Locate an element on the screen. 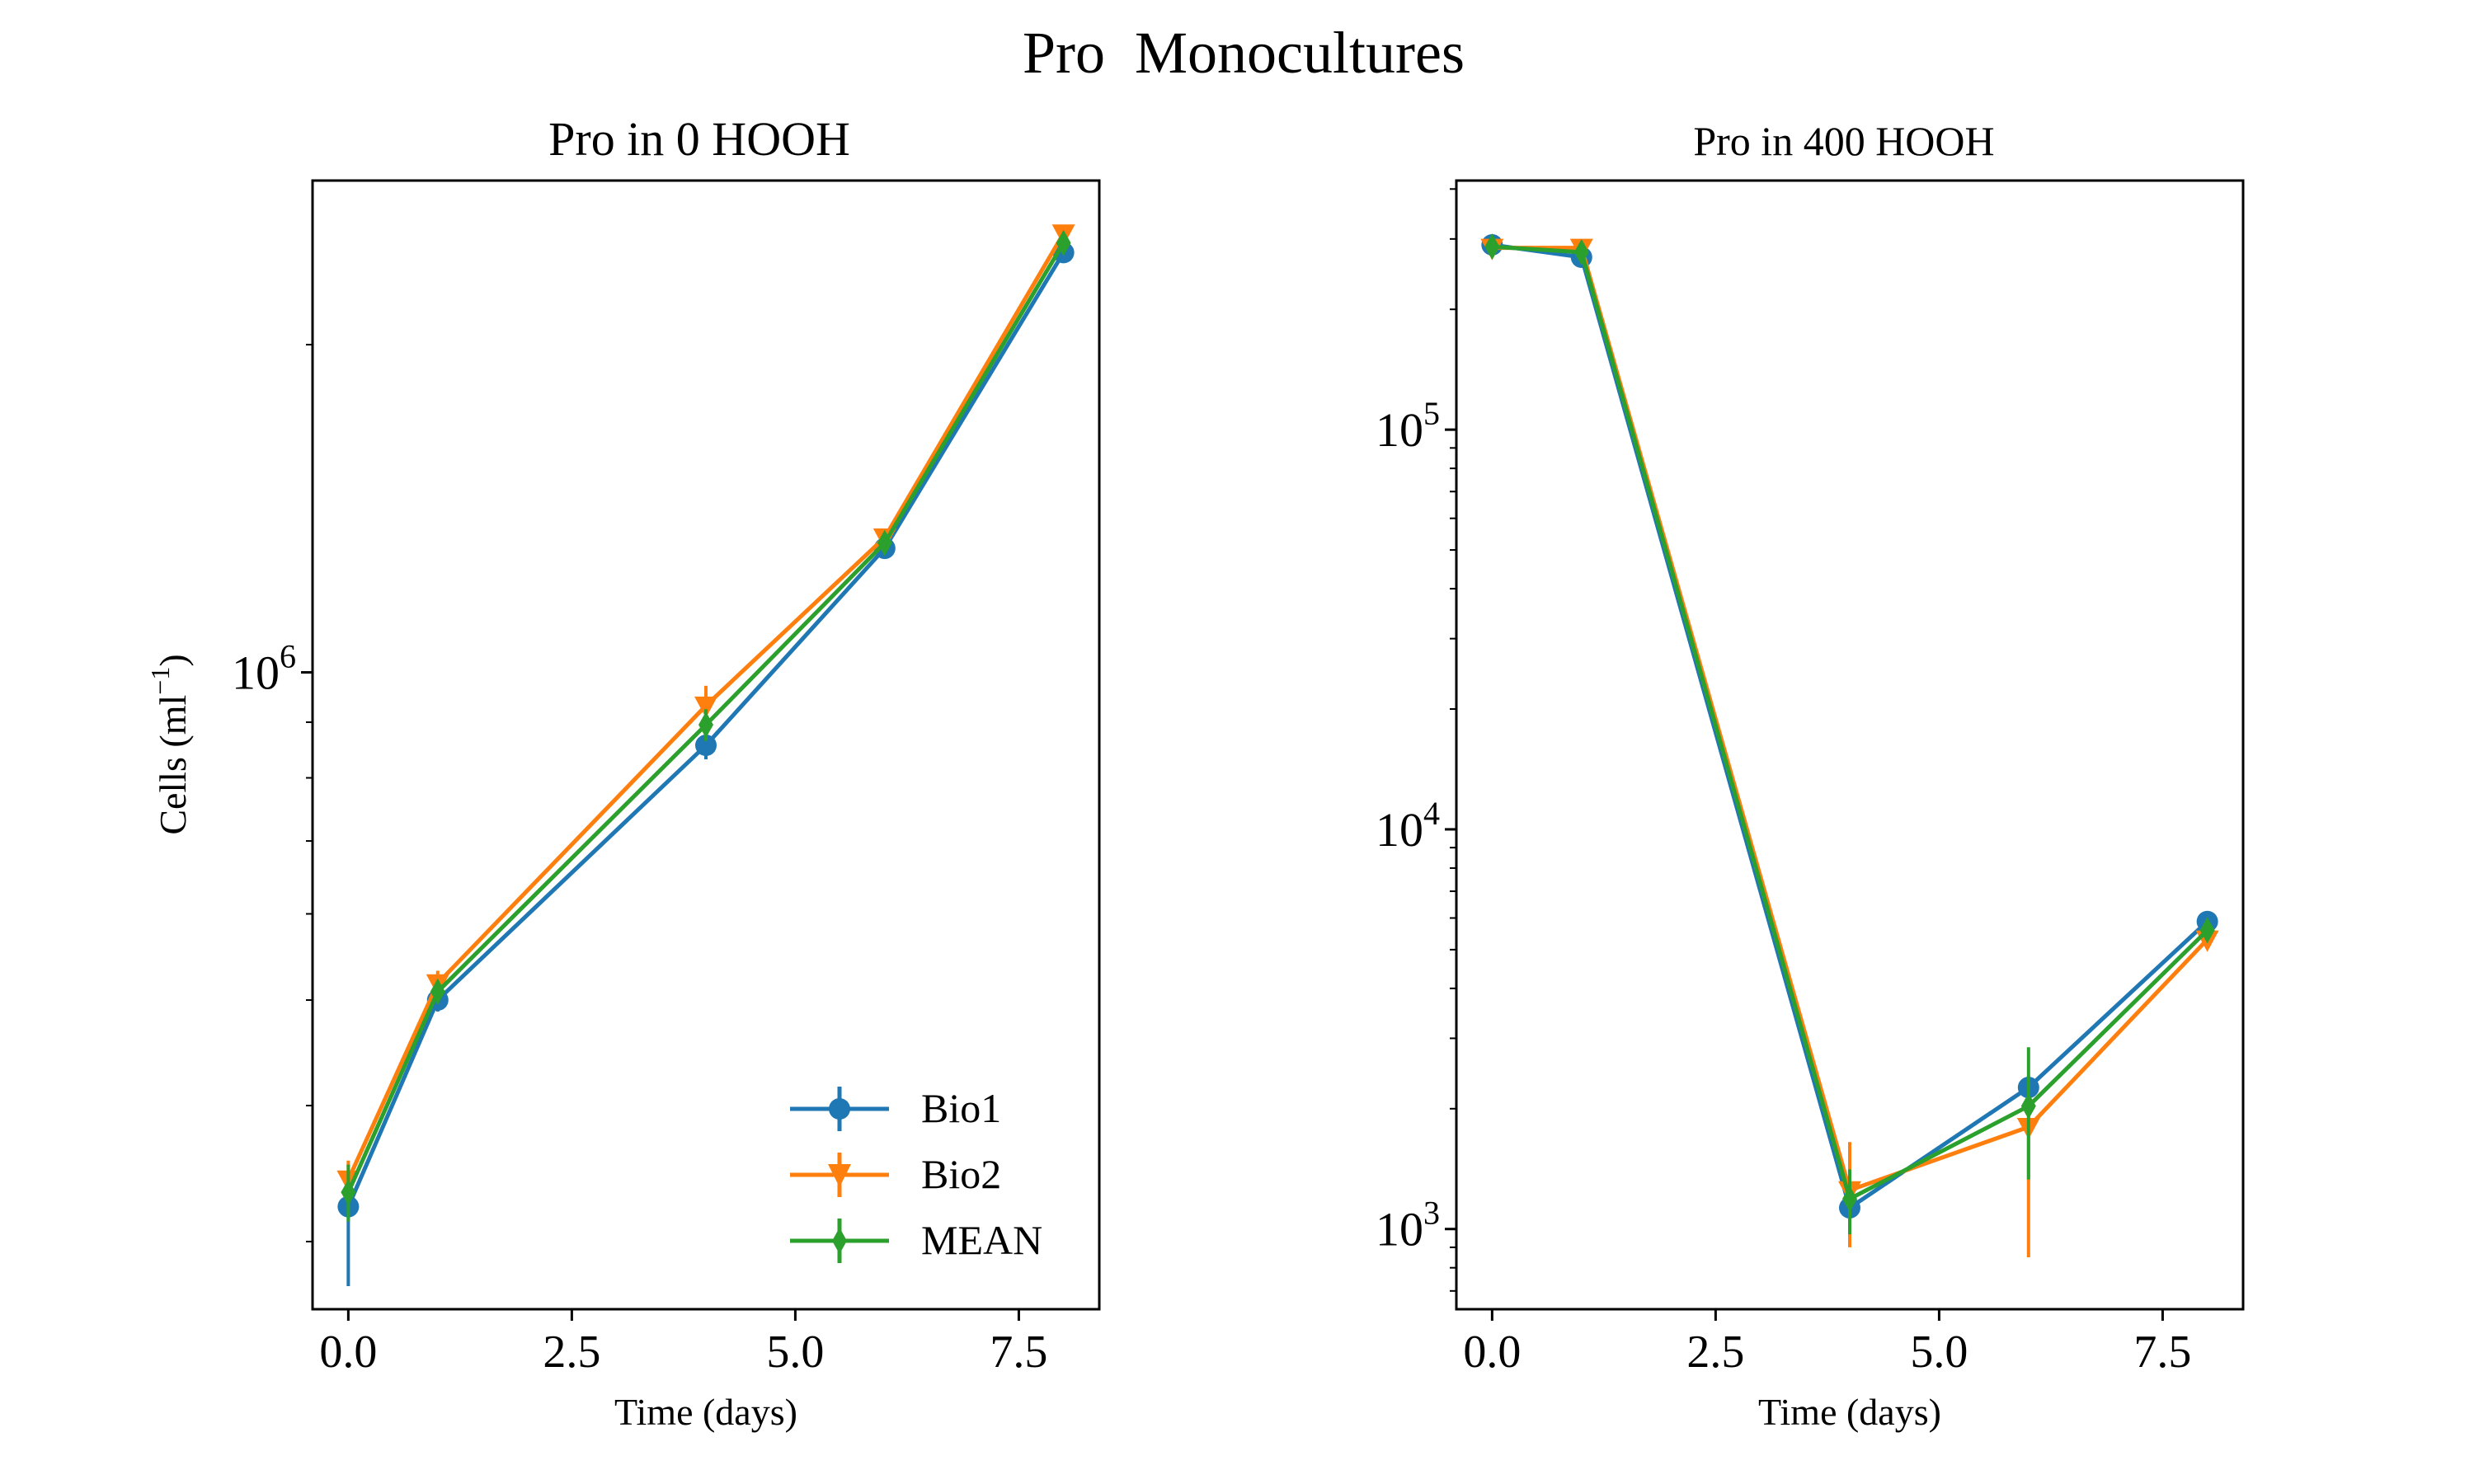 The height and width of the screenshot is (1484, 2474). data-point-bio1 is located at coordinates (706, 746).